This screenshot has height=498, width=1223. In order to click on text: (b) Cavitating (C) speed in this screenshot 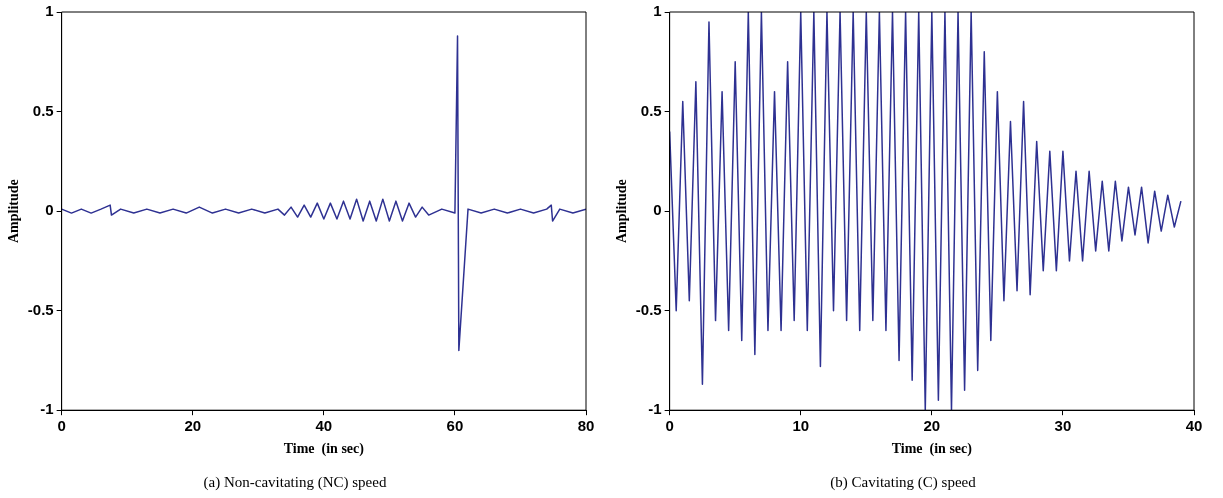, I will do `click(903, 482)`.